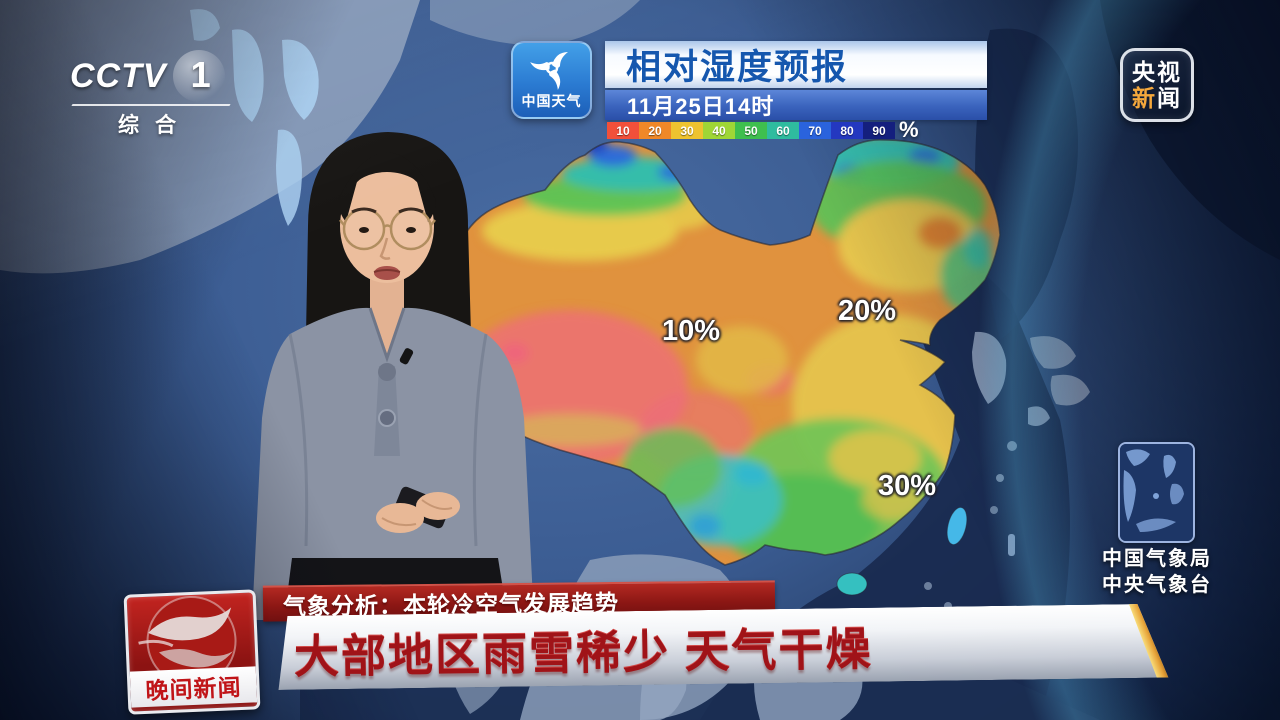  I want to click on news-badge-line2: 新闻, so click(1157, 98).